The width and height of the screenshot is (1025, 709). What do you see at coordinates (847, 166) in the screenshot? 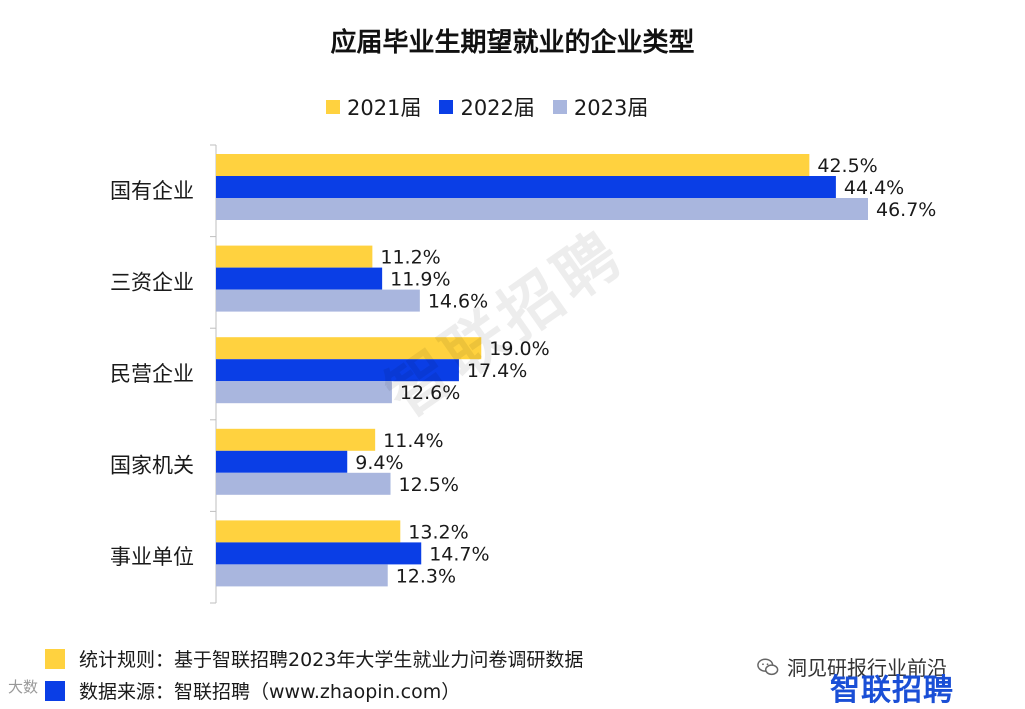
I see `data-label: 42.5%` at bounding box center [847, 166].